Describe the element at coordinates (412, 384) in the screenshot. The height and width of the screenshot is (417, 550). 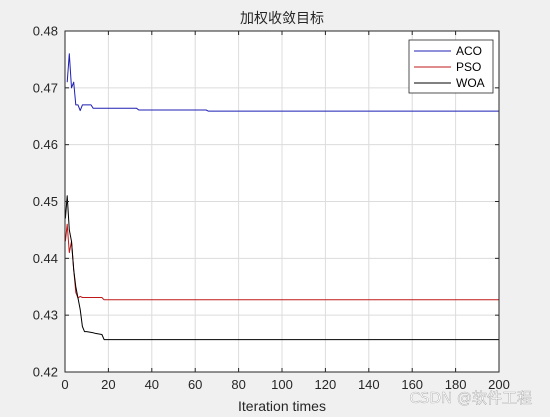
I see `x-tick-label: 160` at that location.